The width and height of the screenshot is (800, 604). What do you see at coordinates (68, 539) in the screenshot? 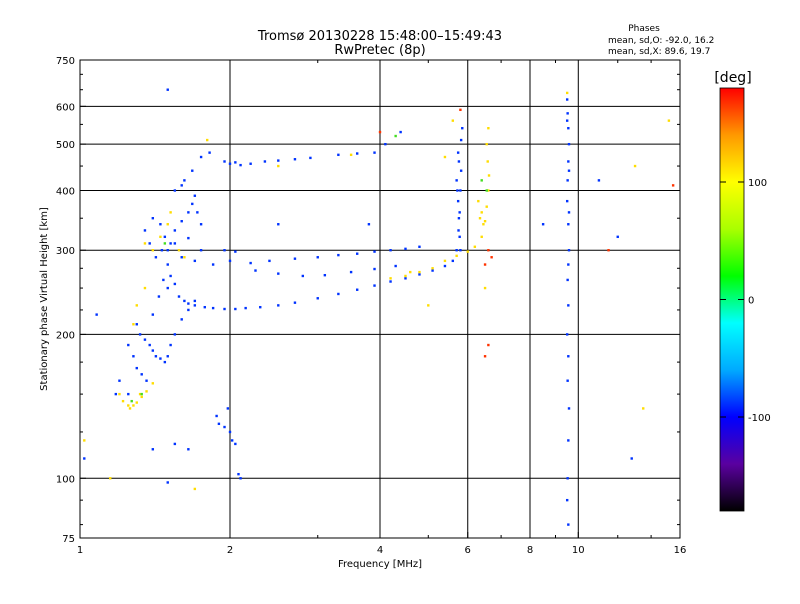
I see `y-tick-label: 75` at bounding box center [68, 539].